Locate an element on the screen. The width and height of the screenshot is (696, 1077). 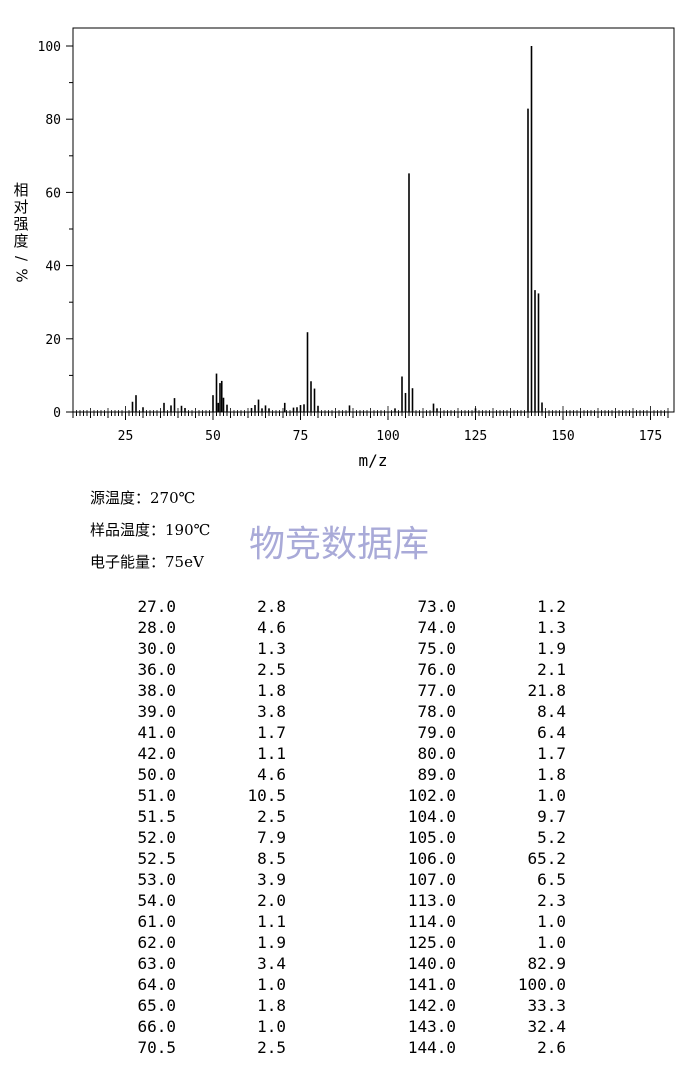
peak-mz: 125.0 is located at coordinates (431, 942).